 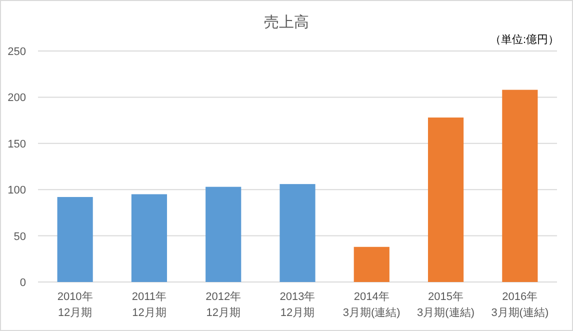 What do you see at coordinates (75, 305) in the screenshot?
I see `x-tick-label: 2010年 12月期` at bounding box center [75, 305].